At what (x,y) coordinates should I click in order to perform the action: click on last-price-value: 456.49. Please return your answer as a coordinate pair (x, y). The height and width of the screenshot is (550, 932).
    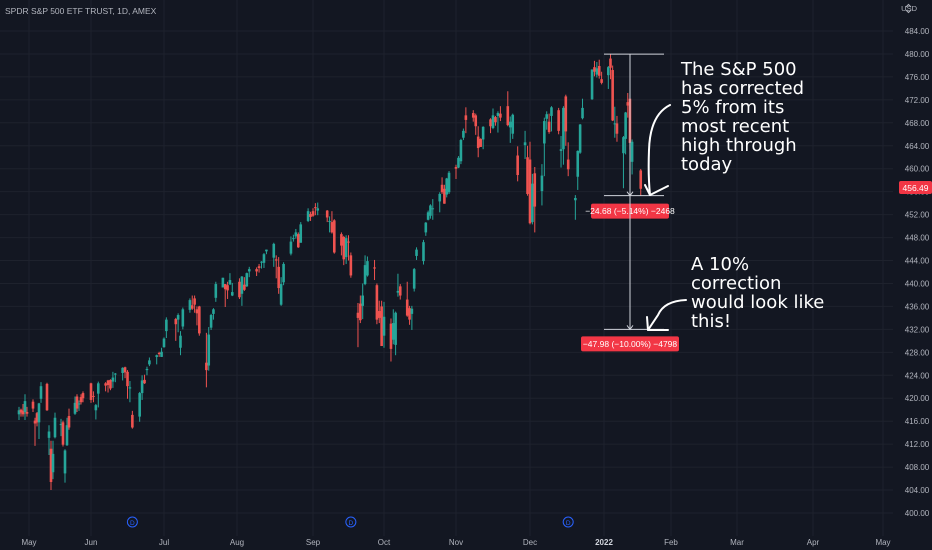
    Looking at the image, I should click on (916, 188).